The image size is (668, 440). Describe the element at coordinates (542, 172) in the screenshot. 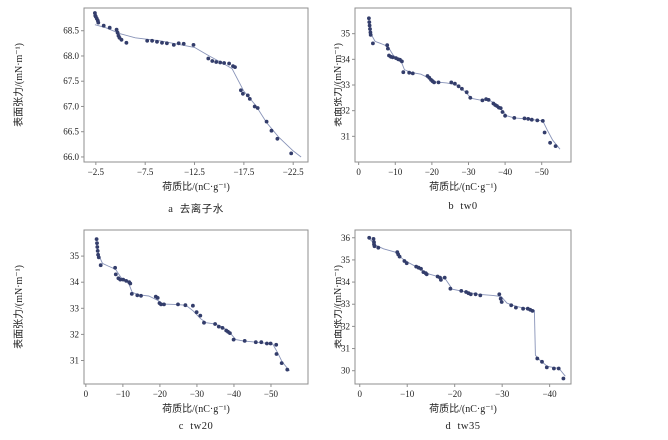

I see `x-tick-label: −50` at that location.